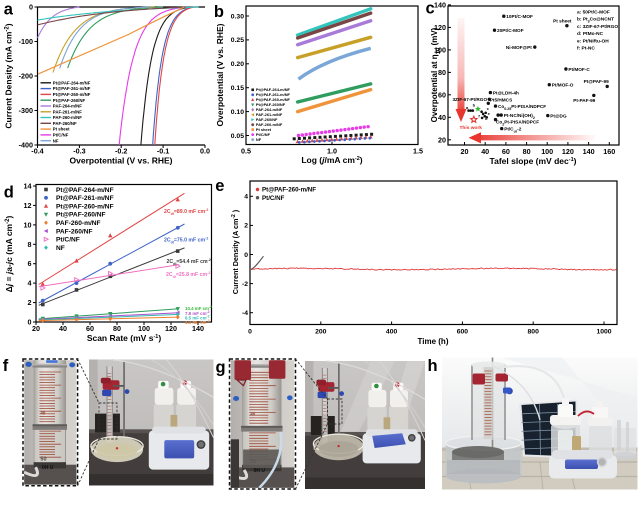 Image resolution: width=639 pixels, height=522 pixels. What do you see at coordinates (61, 129) in the screenshot?
I see `svg-text: Pt sheet` at bounding box center [61, 129].